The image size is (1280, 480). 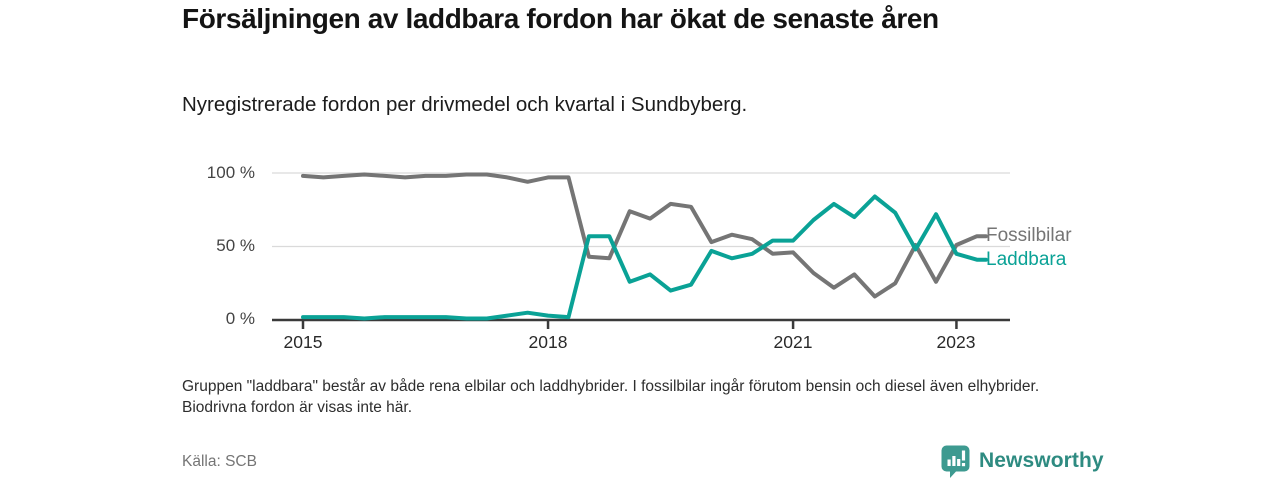 I want to click on y-axis-label-50: 50 %, so click(x=235, y=245).